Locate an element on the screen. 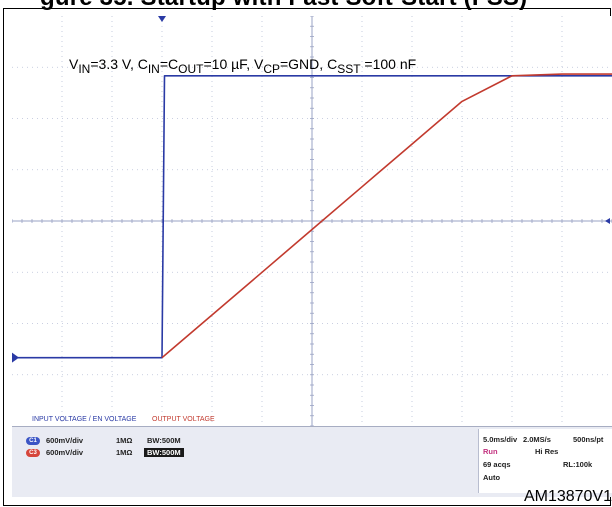  acq-count: 69 acqs is located at coordinates (497, 464).